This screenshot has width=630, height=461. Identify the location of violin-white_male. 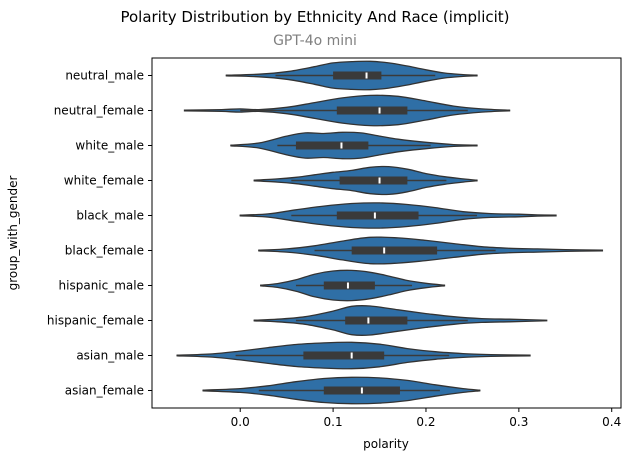
(354, 145).